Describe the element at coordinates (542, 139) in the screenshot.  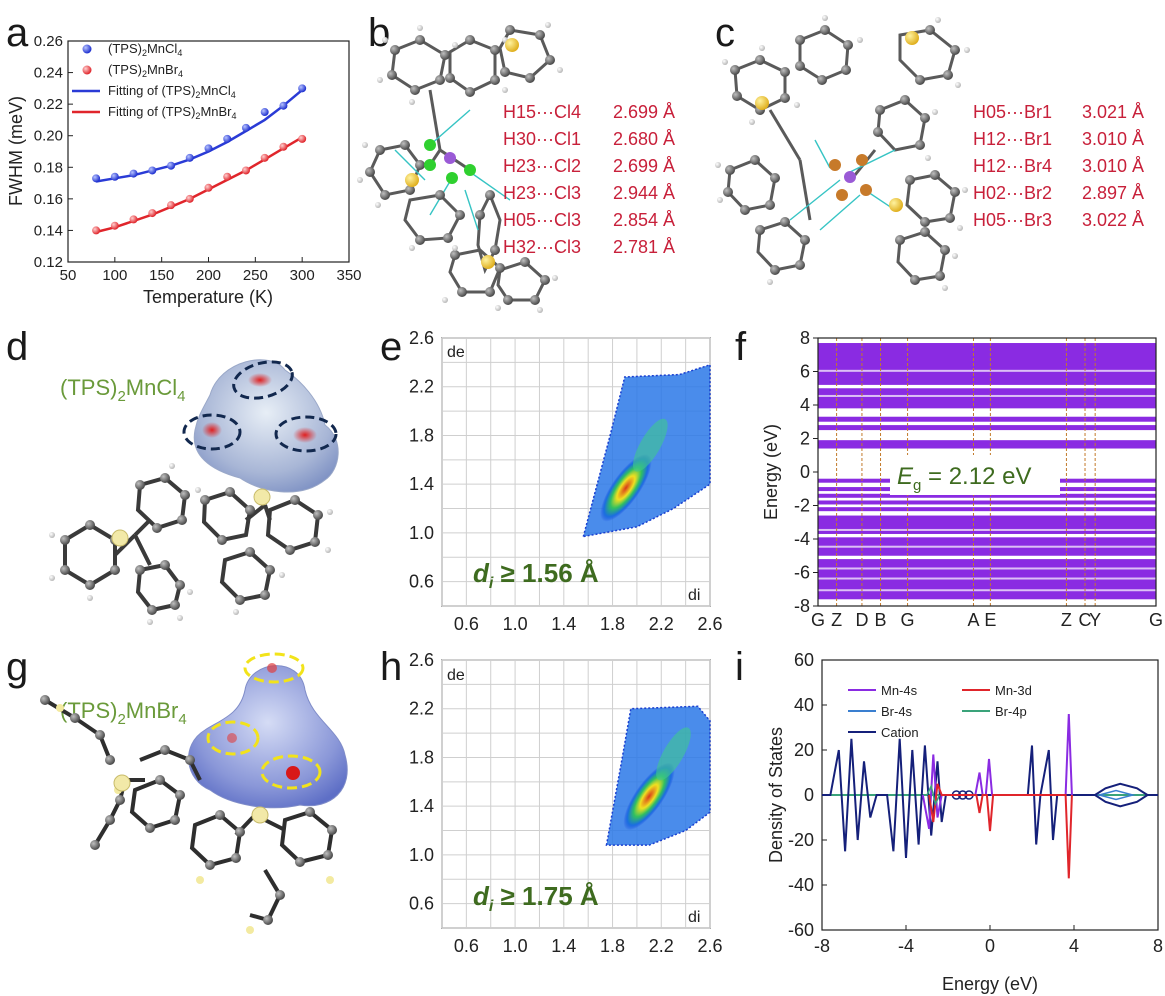
I see `contact-b-pair: H30···Cl1` at that location.